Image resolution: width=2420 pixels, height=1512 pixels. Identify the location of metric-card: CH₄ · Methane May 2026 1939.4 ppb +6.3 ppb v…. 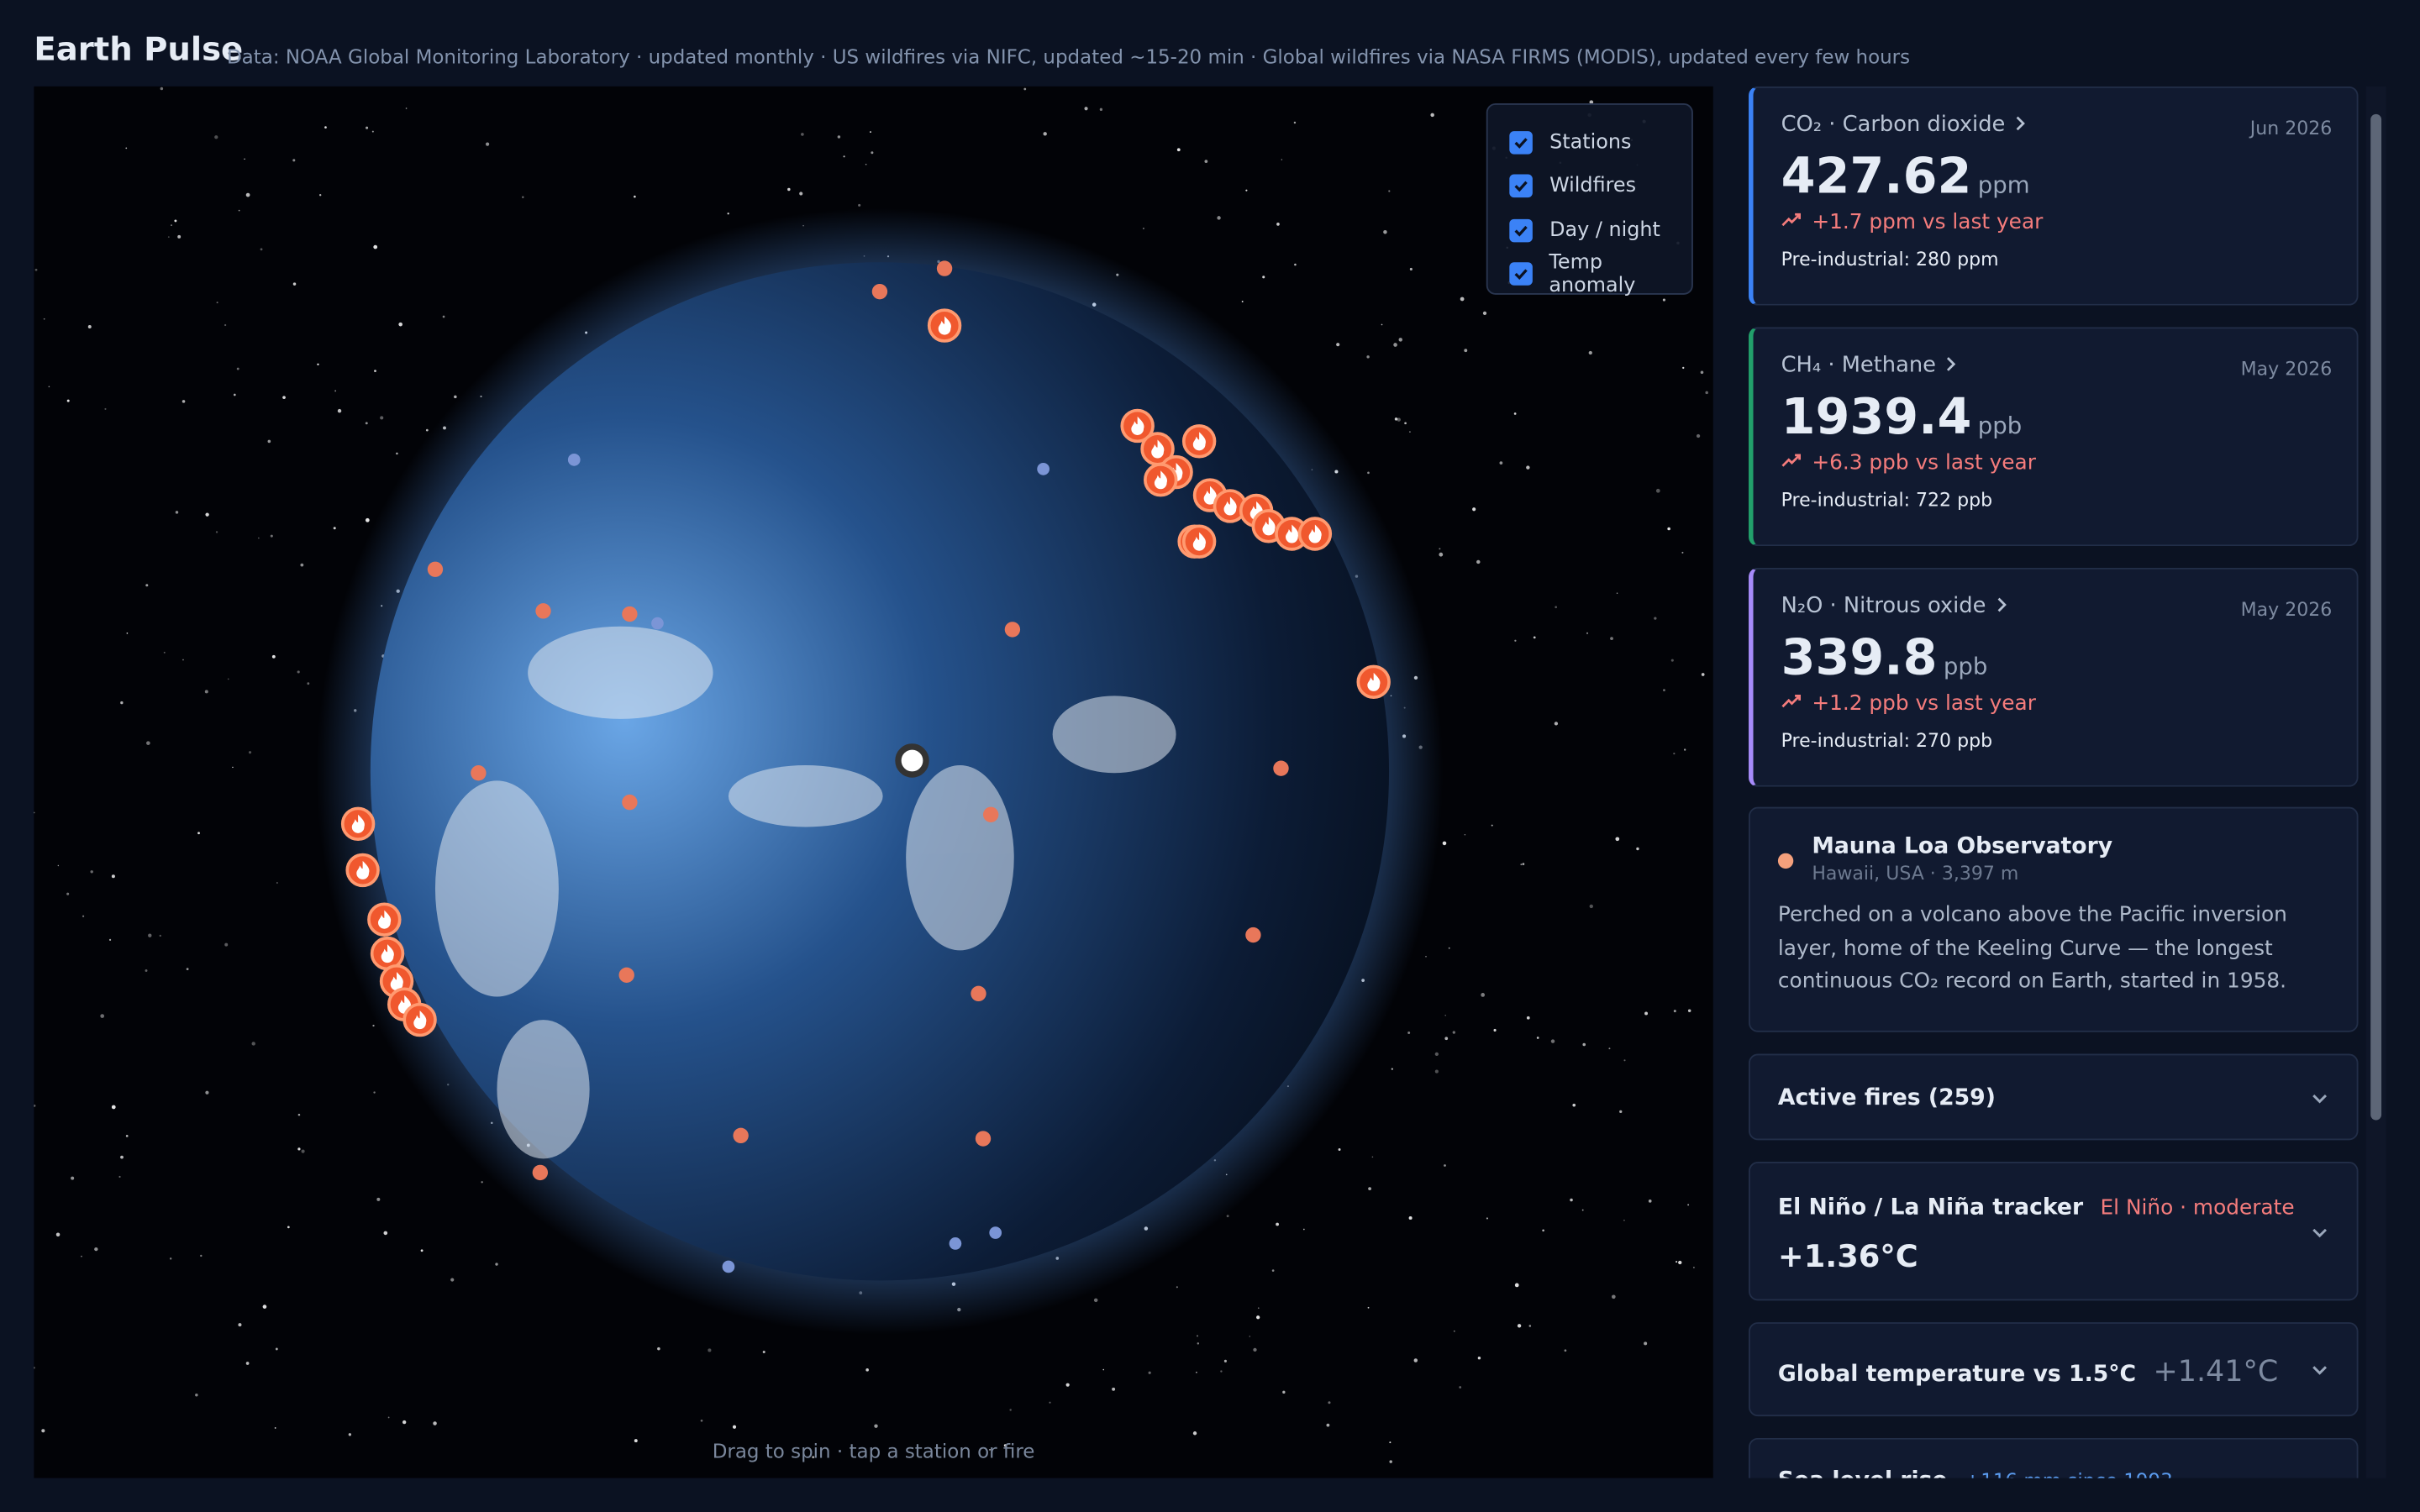
(2054, 437).